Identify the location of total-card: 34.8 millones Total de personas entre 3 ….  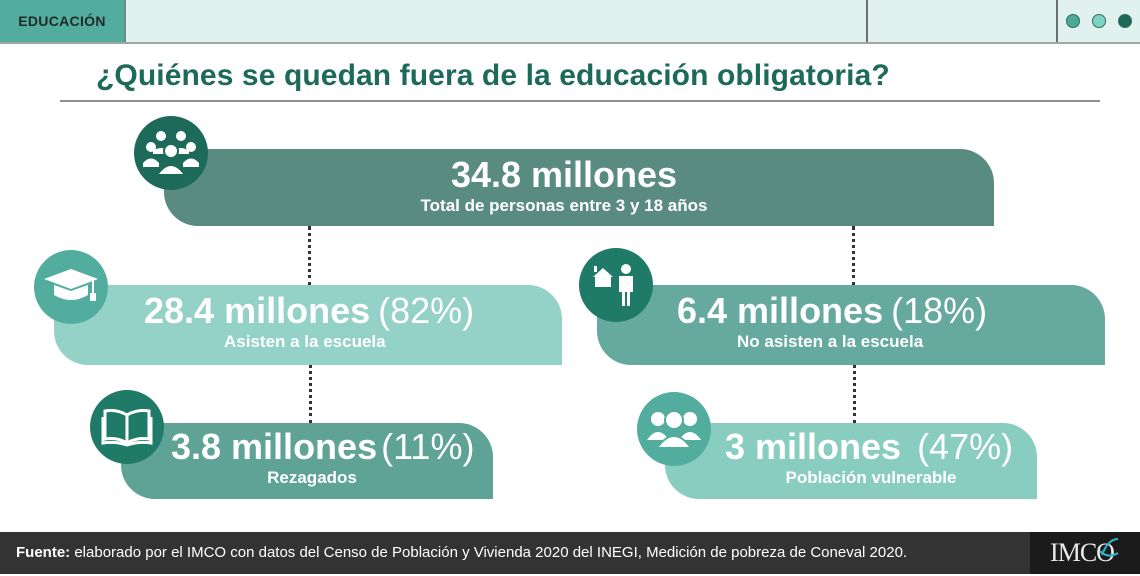
(579, 187).